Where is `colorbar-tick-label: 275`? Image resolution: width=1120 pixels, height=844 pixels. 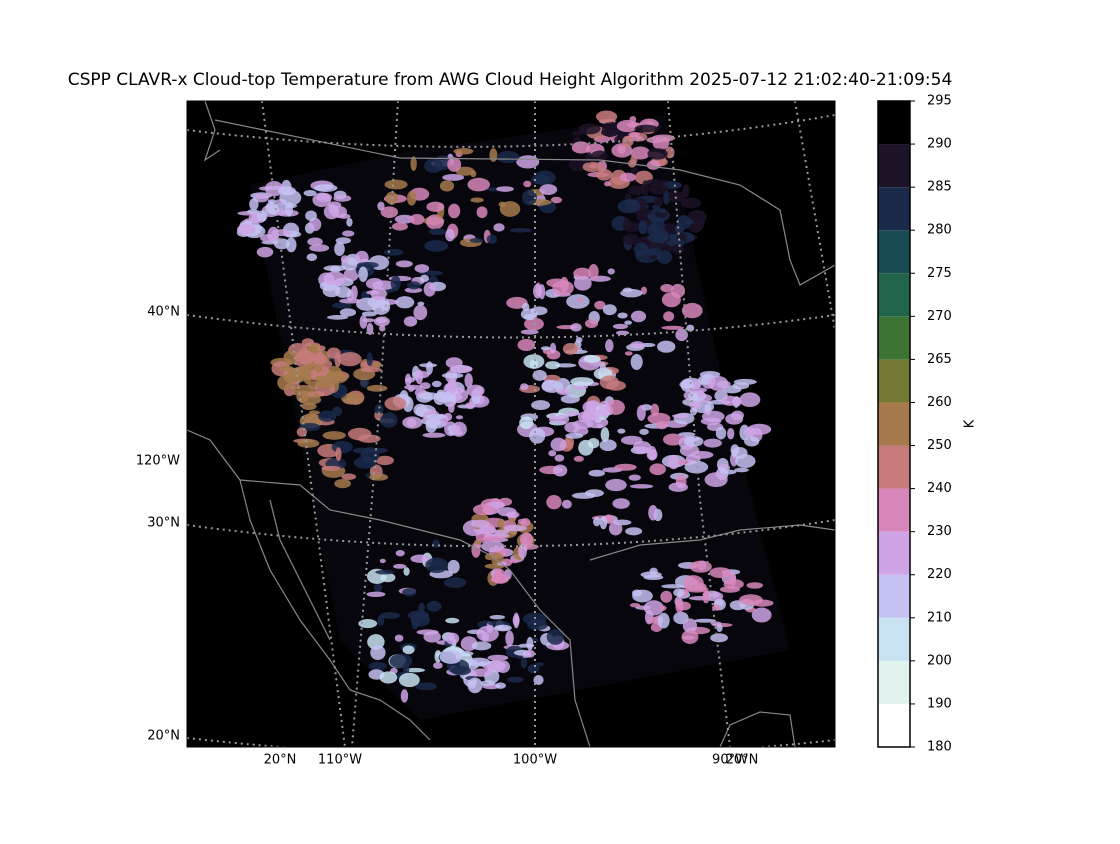
colorbar-tick-label: 275 is located at coordinates (939, 273).